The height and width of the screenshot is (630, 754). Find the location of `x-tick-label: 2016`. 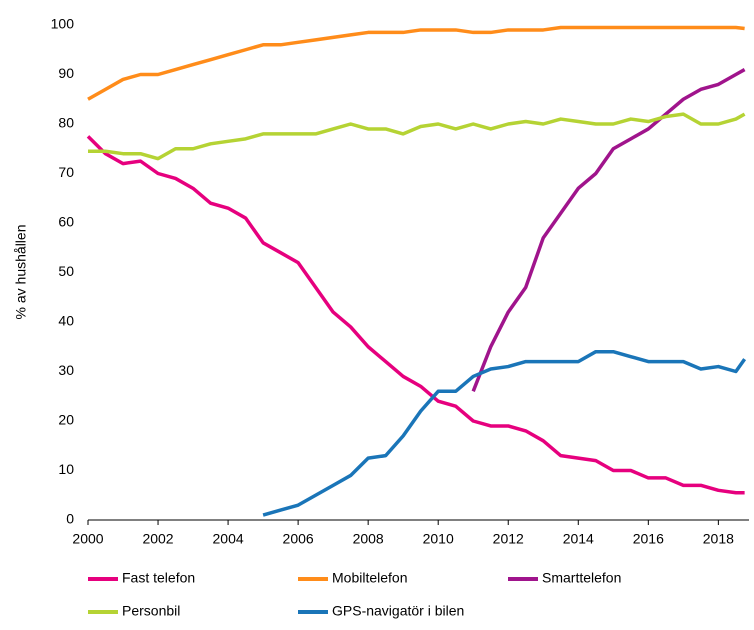

x-tick-label: 2016 is located at coordinates (648, 539).